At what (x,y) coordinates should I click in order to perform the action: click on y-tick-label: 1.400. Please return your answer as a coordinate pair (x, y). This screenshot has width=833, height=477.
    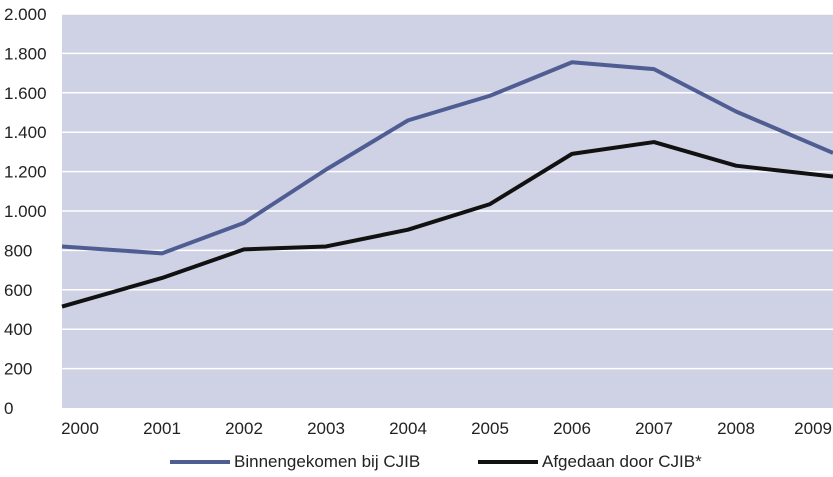
    Looking at the image, I should click on (25, 132).